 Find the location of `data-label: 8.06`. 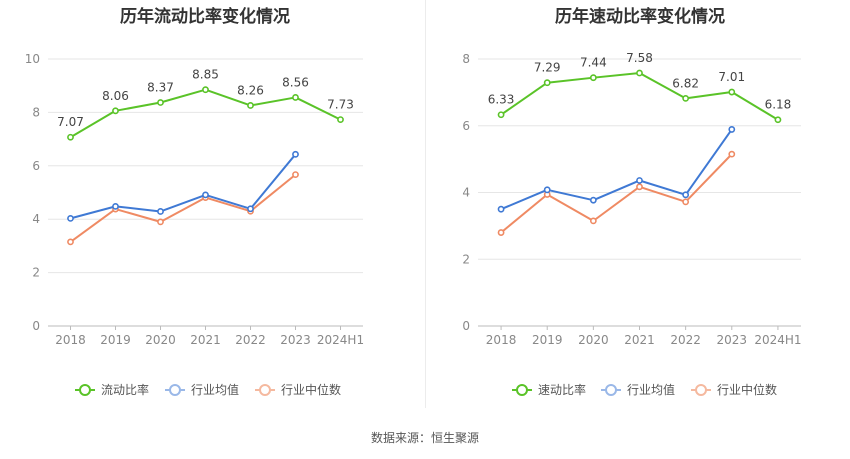

data-label: 8.06 is located at coordinates (115, 96).